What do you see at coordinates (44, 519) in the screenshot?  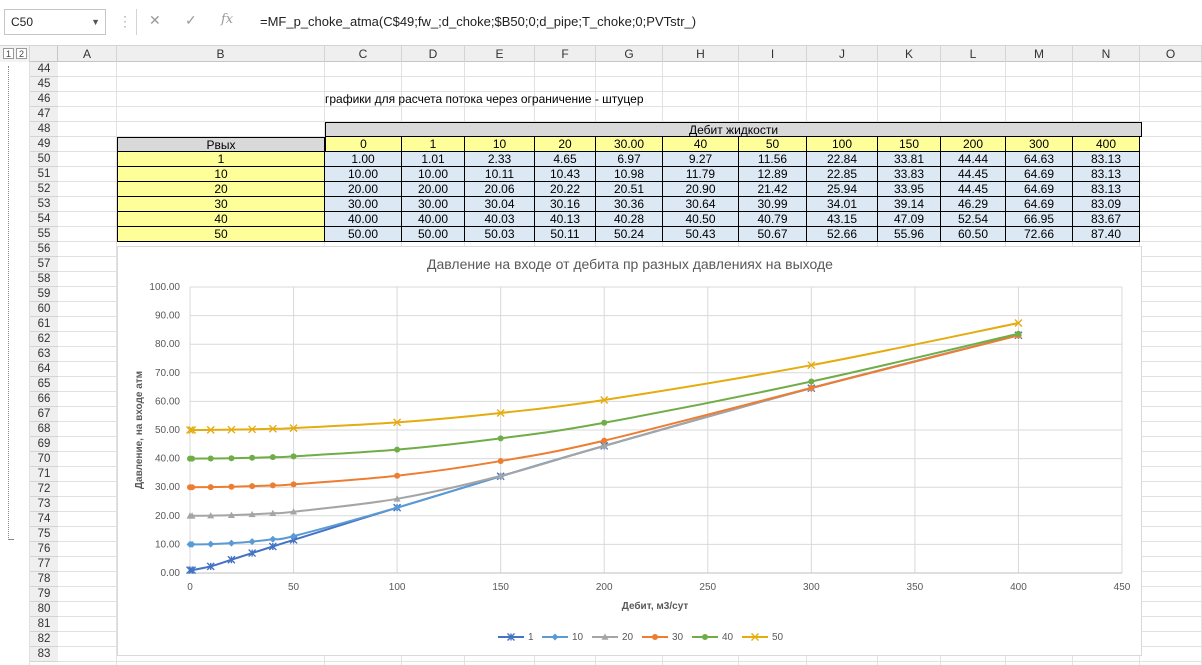 I see `row-header: 74` at bounding box center [44, 519].